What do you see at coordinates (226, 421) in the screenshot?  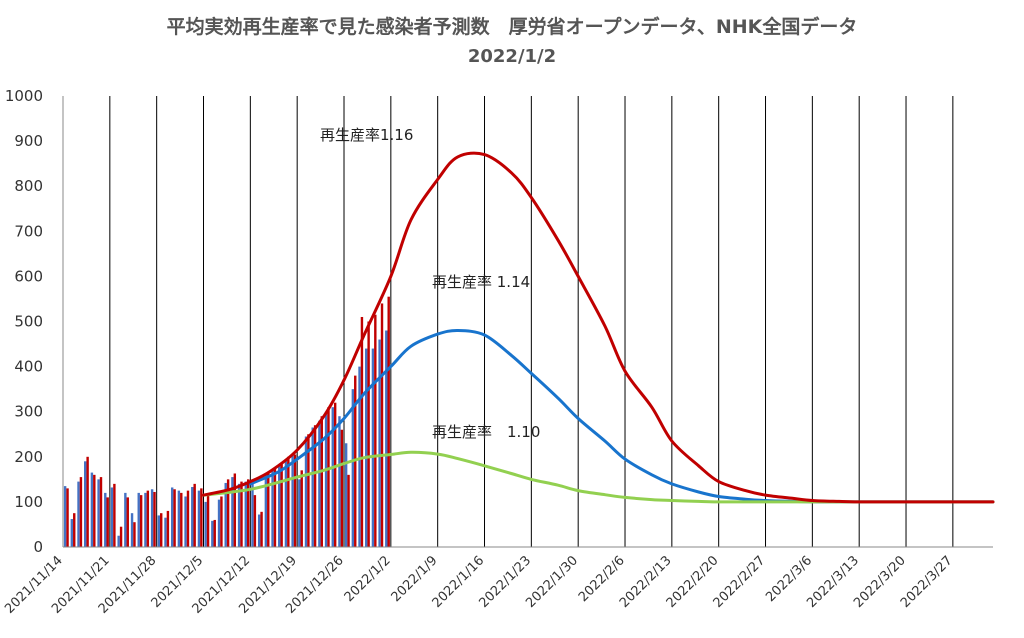 I see `bar-layer` at bounding box center [226, 421].